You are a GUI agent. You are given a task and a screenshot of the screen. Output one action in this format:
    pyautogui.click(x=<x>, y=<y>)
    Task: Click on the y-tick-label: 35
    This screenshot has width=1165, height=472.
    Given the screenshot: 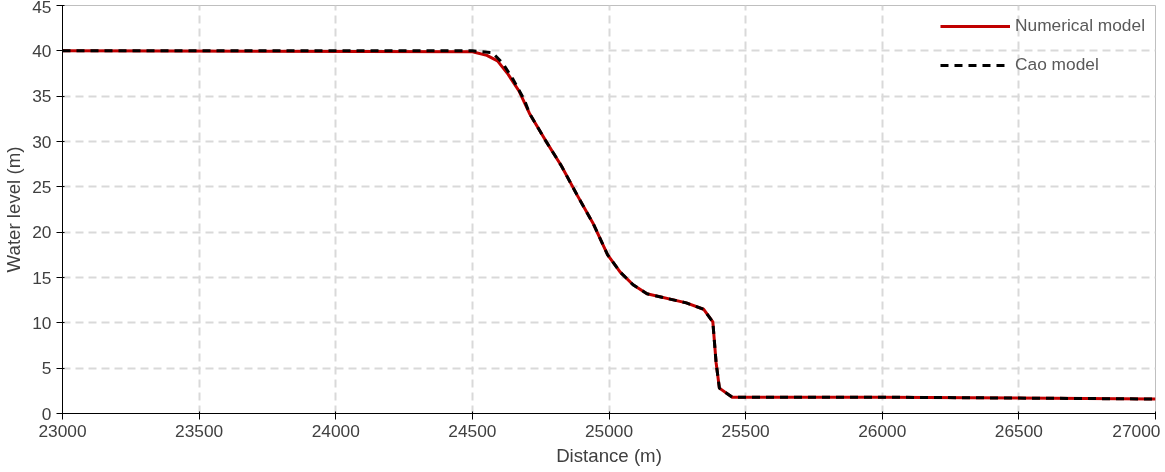 What is the action you would take?
    pyautogui.click(x=42, y=96)
    